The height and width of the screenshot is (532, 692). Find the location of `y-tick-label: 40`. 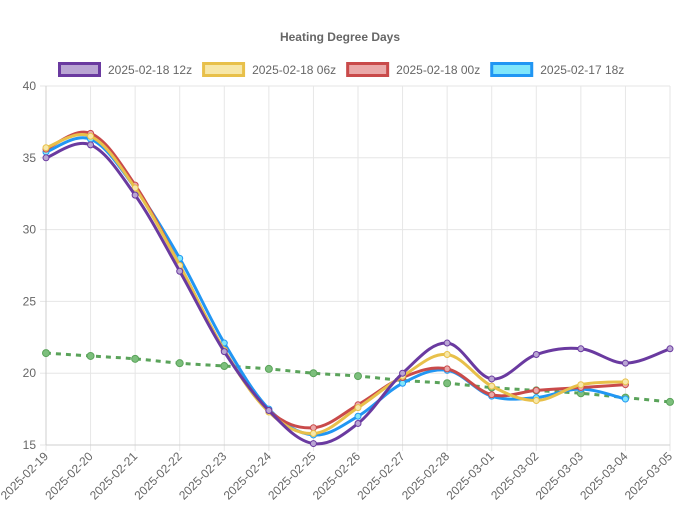

y-tick-label: 40 is located at coordinates (30, 86).